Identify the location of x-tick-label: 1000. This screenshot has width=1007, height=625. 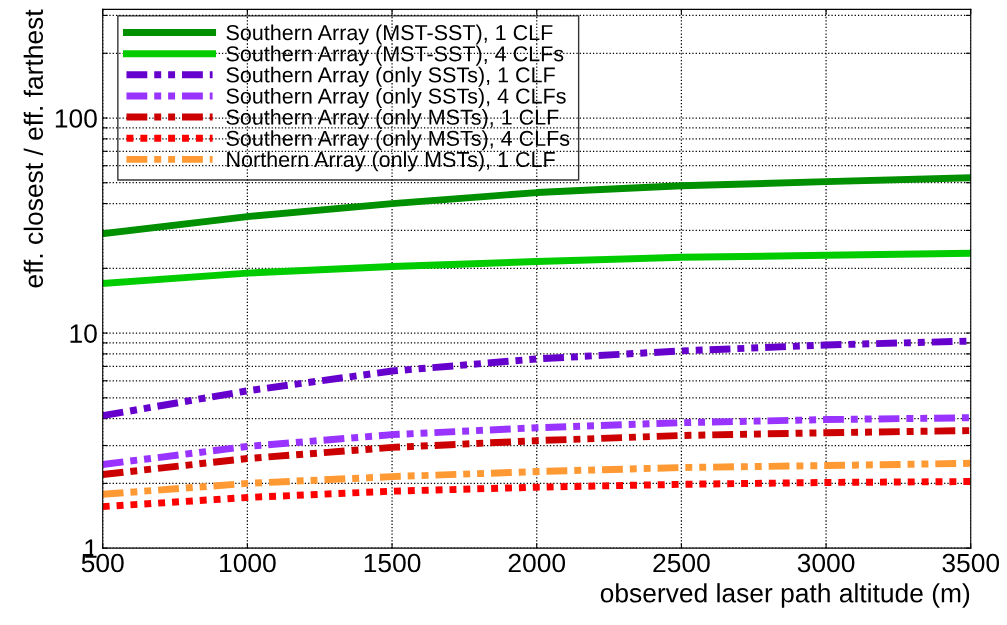
(248, 563).